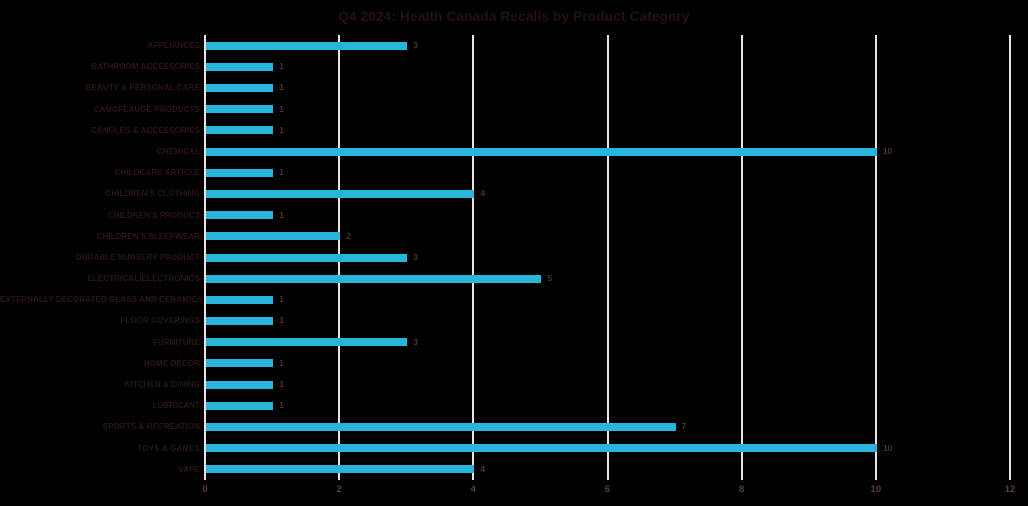  I want to click on bar-sports-recreation, so click(441, 427).